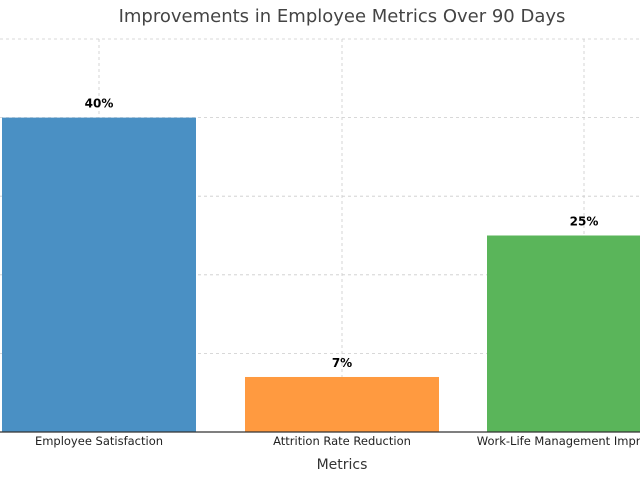 The height and width of the screenshot is (480, 640). I want to click on bar-data-label: 25%, so click(584, 222).